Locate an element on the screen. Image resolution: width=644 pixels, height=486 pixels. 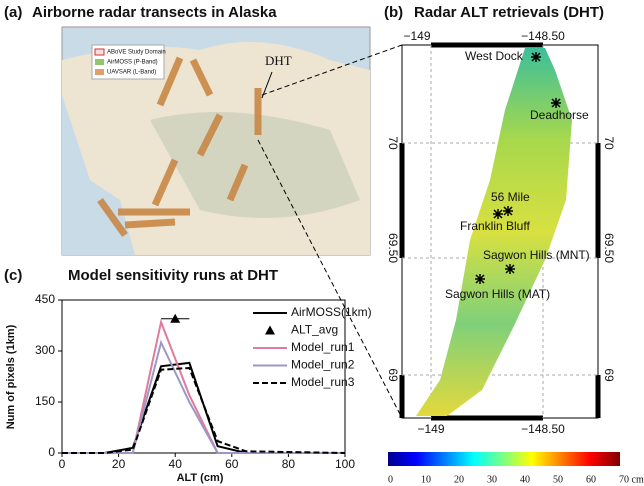
panel-label: (c) is located at coordinates (13, 275).